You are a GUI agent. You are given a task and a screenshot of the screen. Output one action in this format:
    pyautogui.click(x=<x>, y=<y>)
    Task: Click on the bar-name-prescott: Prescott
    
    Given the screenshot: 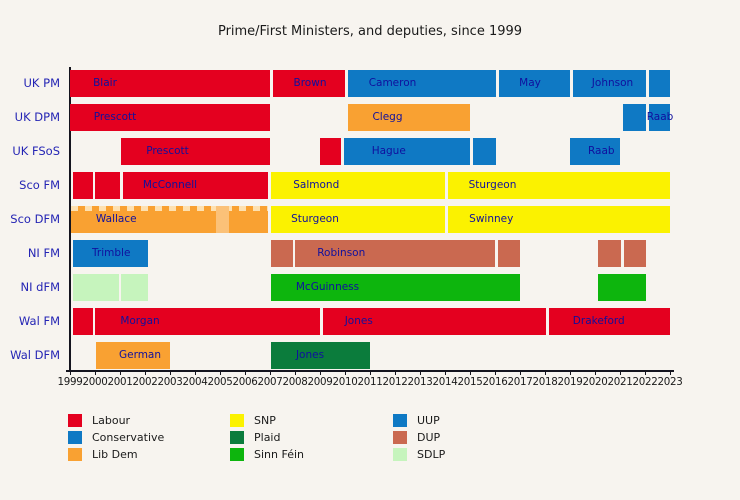 What is the action you would take?
    pyautogui.click(x=167, y=151)
    